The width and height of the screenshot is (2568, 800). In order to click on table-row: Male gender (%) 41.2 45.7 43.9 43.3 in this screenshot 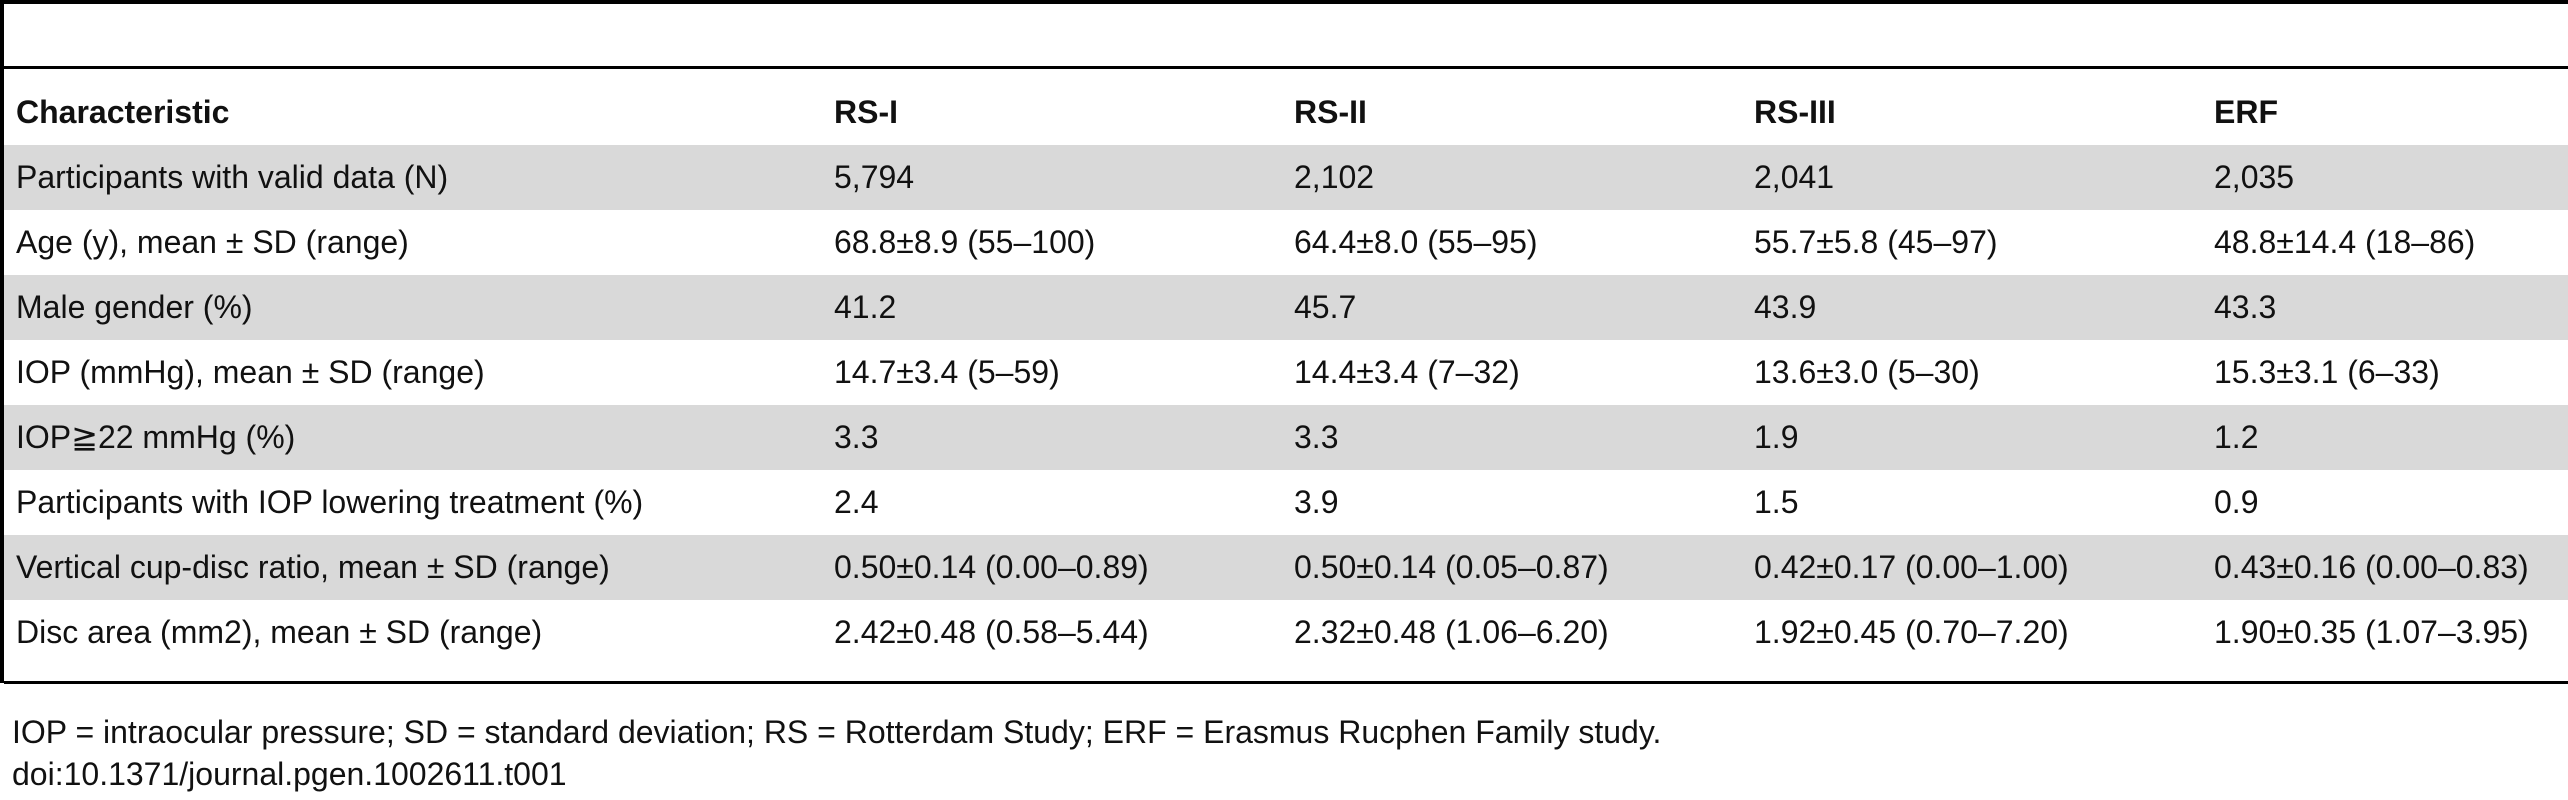, I will do `click(1286, 307)`.